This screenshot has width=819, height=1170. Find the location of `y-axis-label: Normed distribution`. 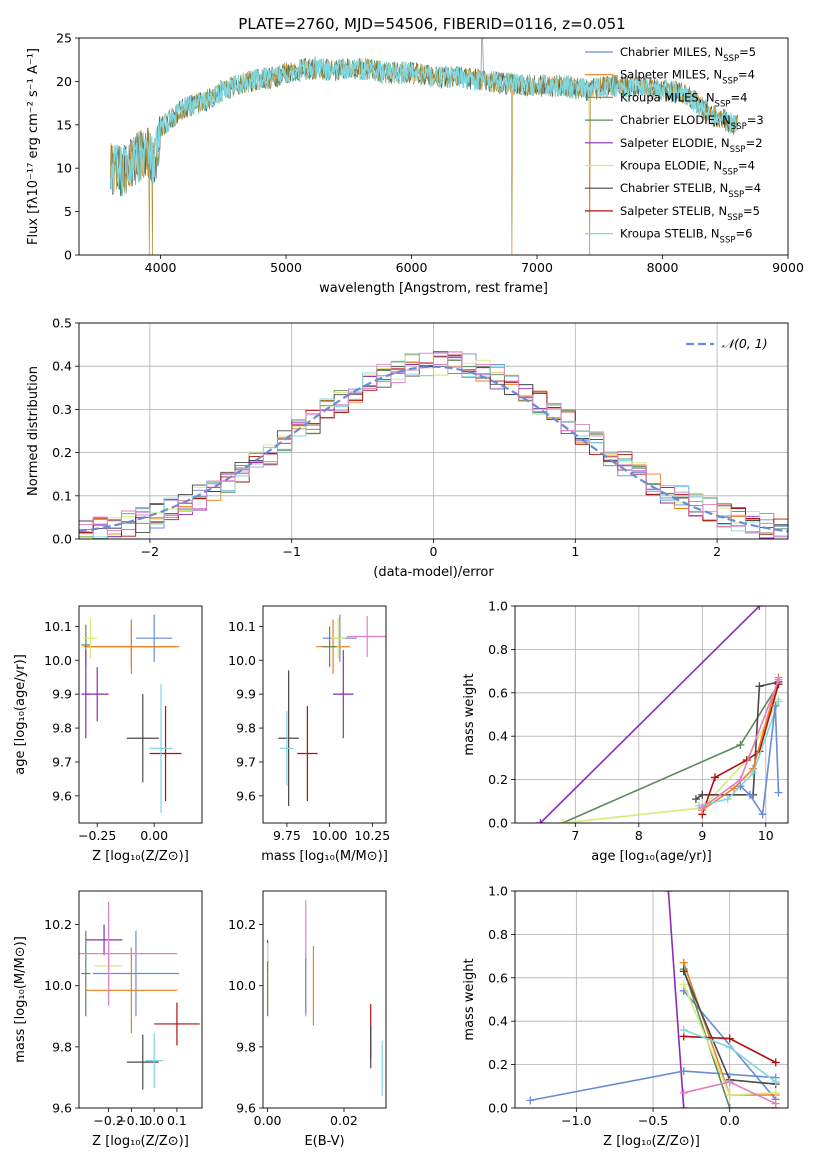

y-axis-label: Normed distribution is located at coordinates (33, 431).